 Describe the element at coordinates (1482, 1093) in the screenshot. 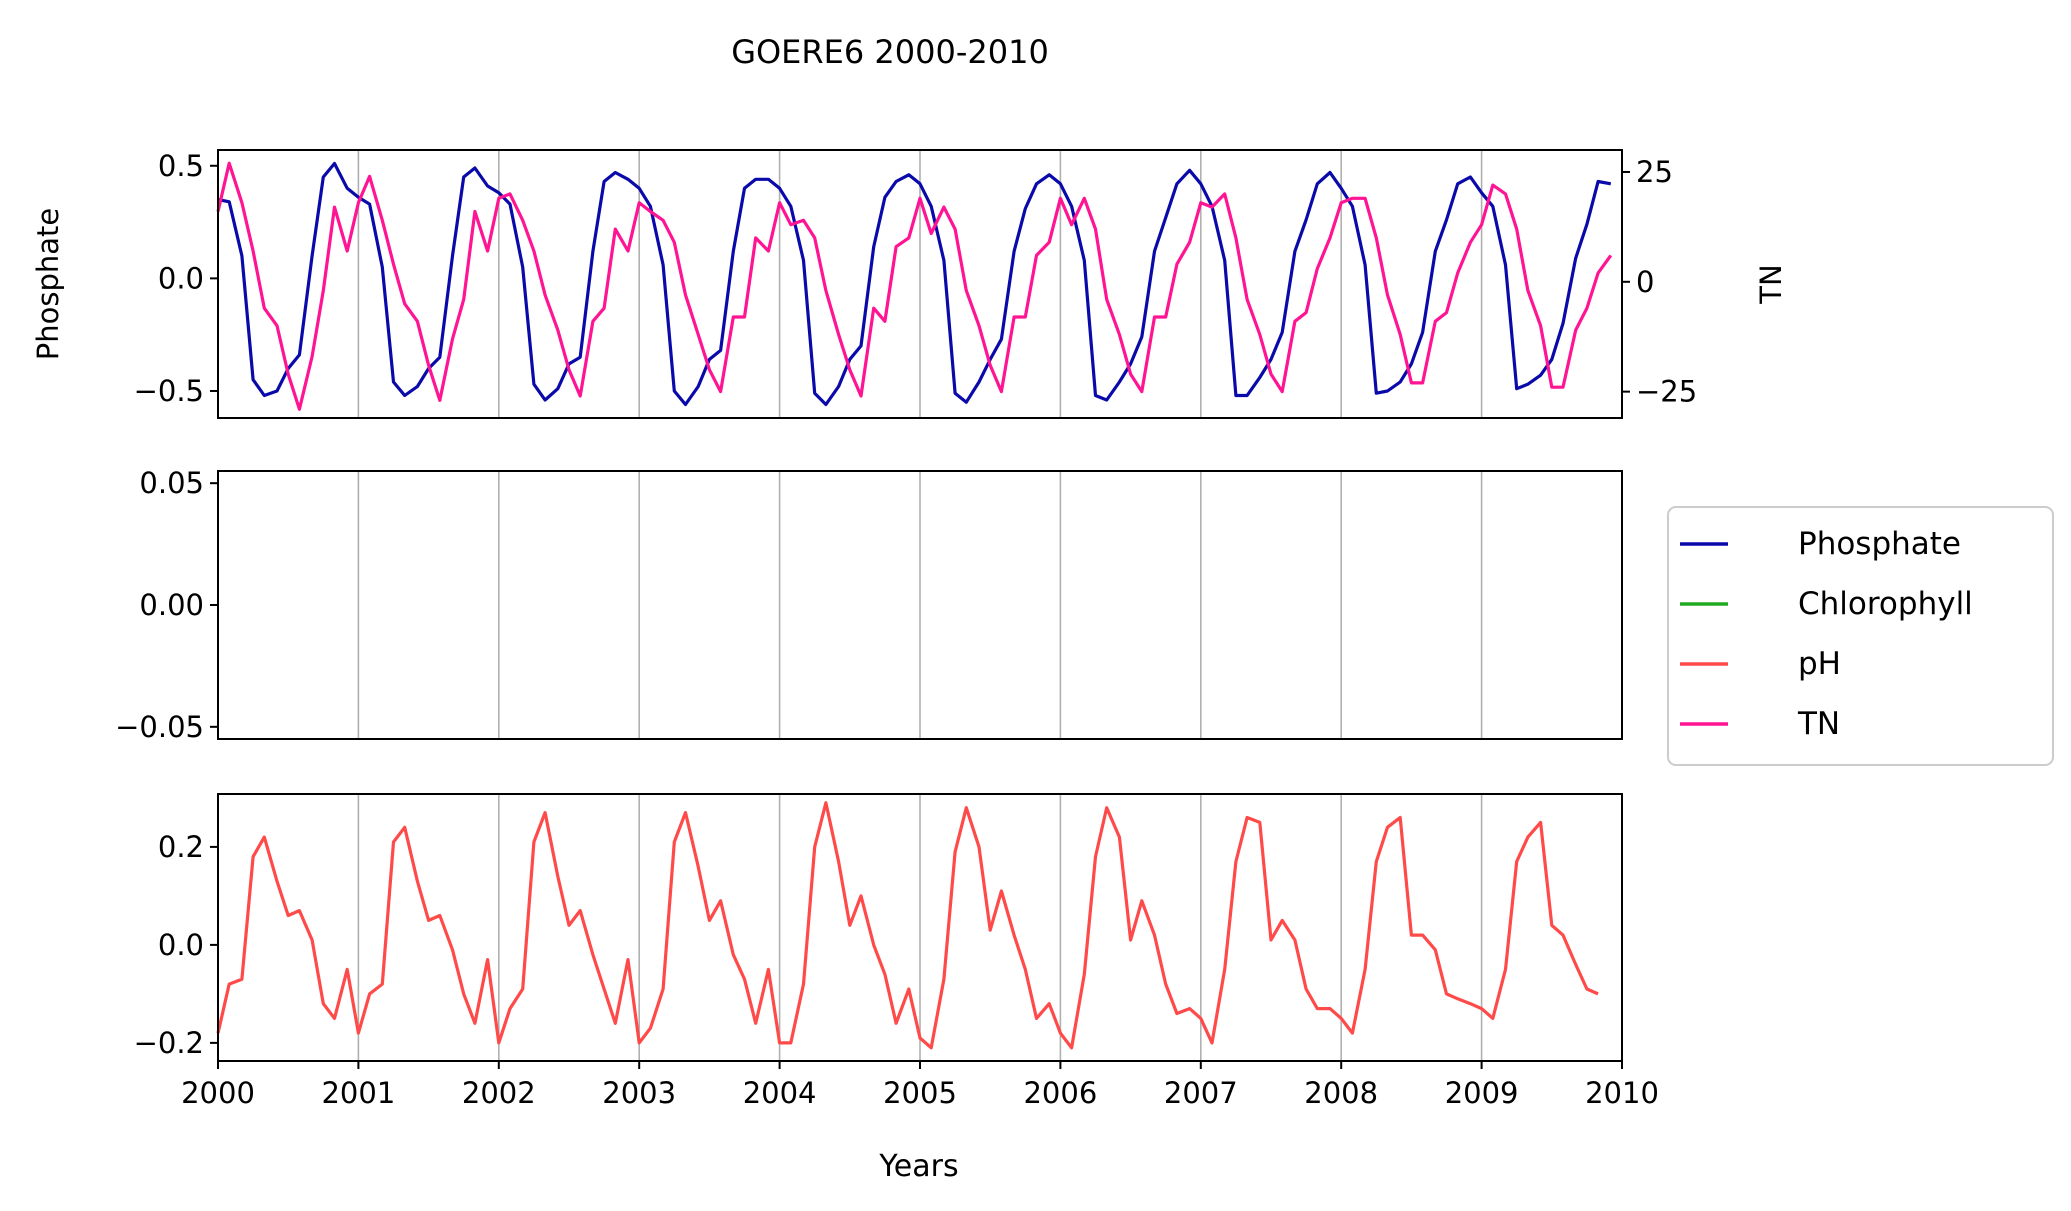

I see `x-tick-label: 2009` at that location.